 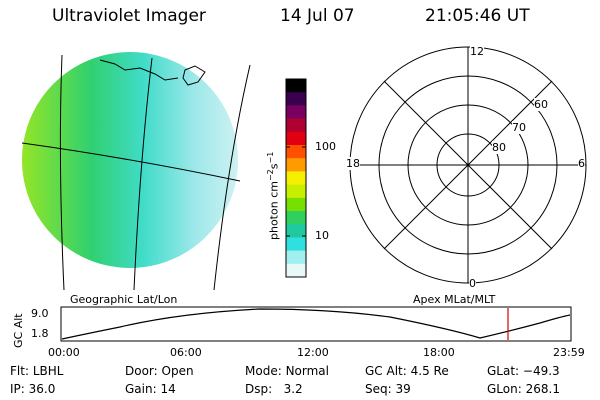 I want to click on unit-base: photon cm, so click(x=274, y=210).